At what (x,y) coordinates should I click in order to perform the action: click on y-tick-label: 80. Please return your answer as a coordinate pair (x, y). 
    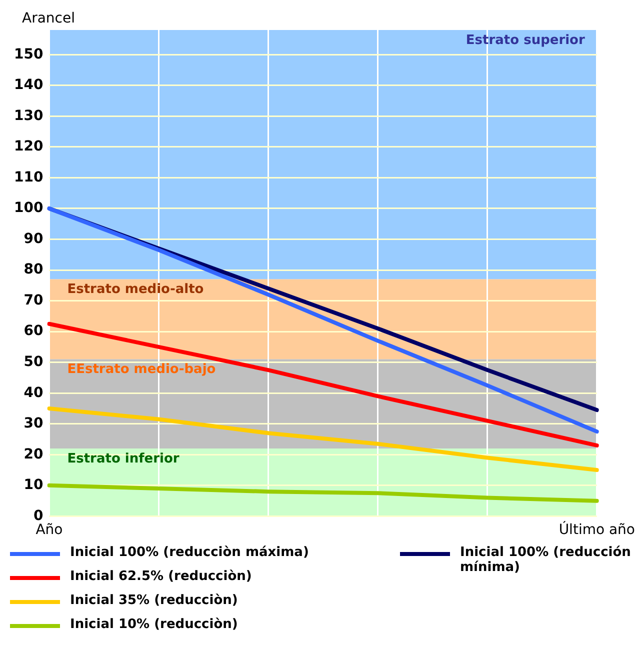
    Looking at the image, I should click on (34, 270).